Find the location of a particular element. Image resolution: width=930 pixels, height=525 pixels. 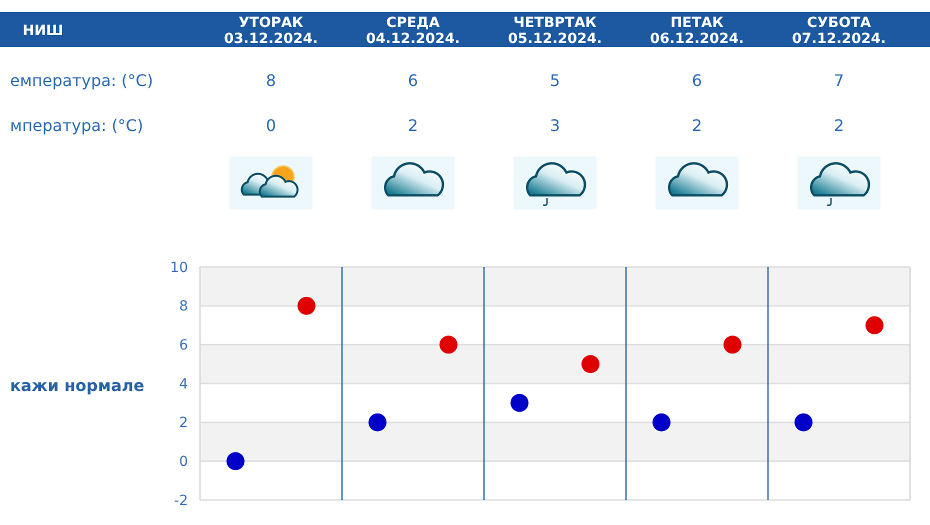

text: емпература: (°C) is located at coordinates (82, 80).